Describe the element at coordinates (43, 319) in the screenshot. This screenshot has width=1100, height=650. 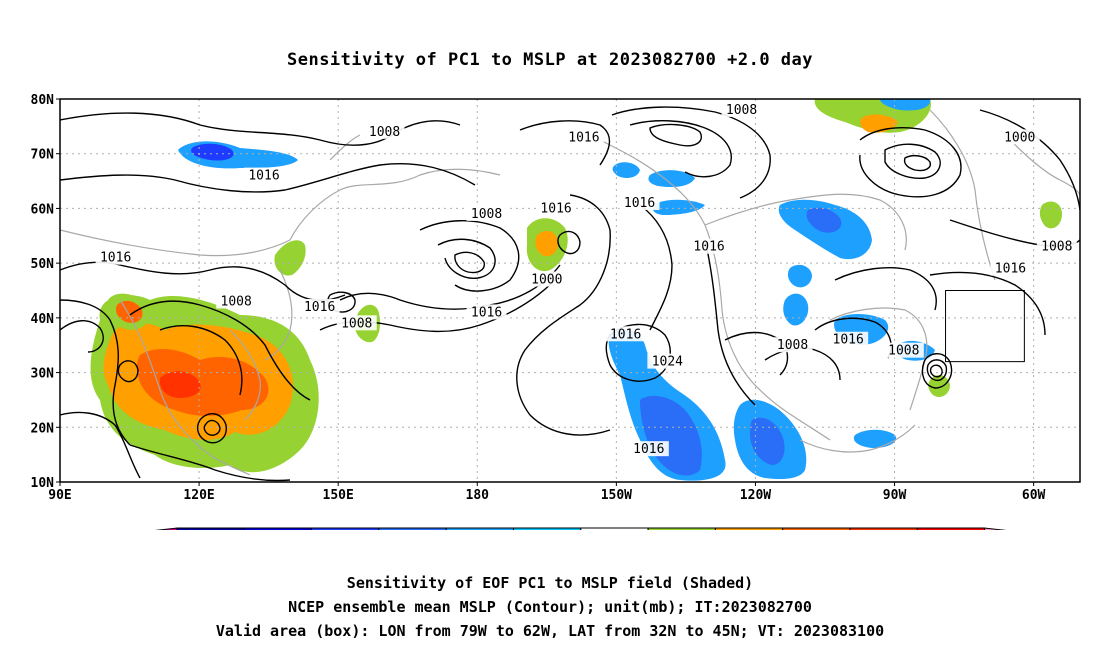
I see `lat-label: 40N` at that location.